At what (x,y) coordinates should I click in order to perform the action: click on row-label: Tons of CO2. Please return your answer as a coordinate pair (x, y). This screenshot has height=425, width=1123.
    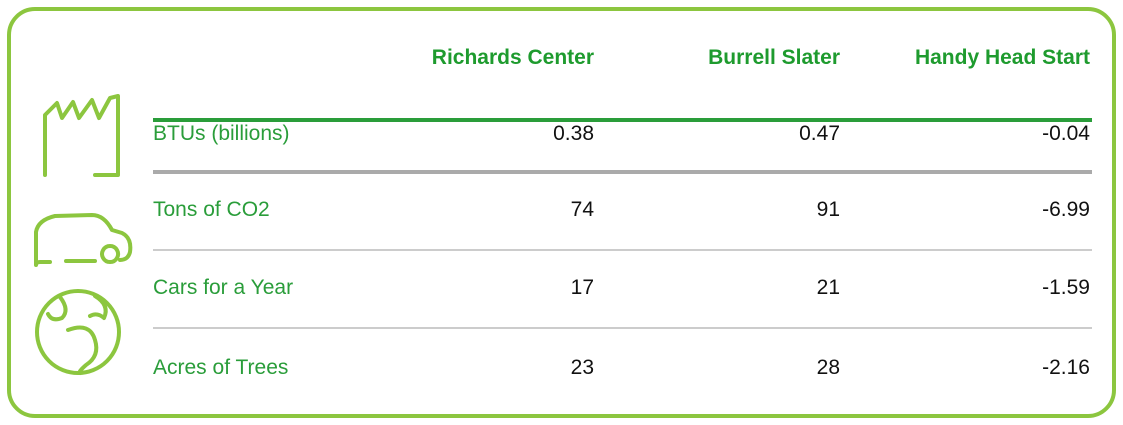
    Looking at the image, I should click on (211, 209).